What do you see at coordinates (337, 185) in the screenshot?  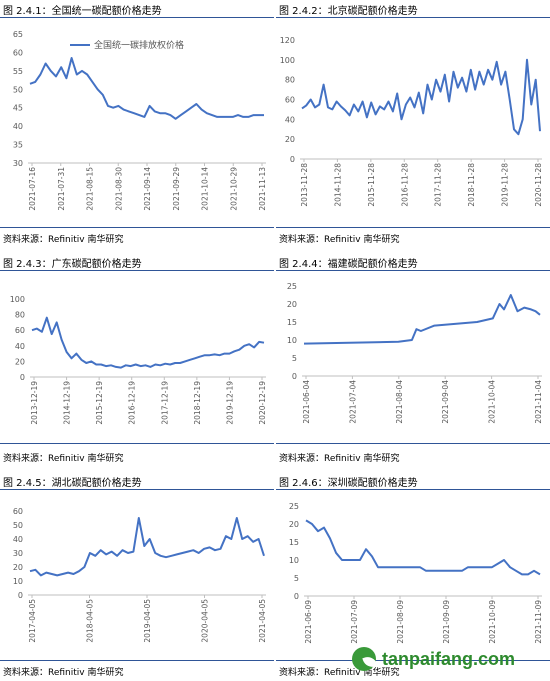 I see `x-tick-label: 2014-11-28` at bounding box center [337, 185].